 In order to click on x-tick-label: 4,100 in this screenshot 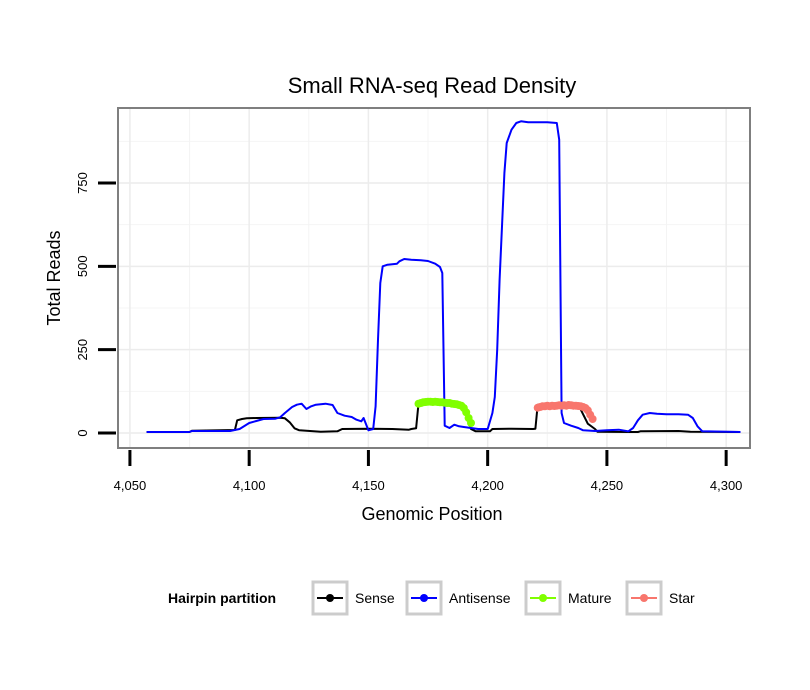, I will do `click(249, 485)`.